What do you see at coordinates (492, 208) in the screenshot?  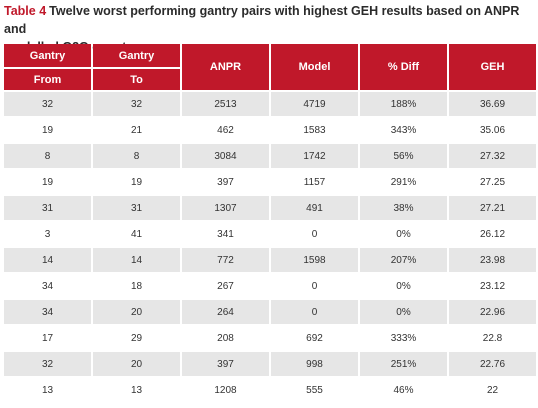 I see `cell-geh: 27.21` at bounding box center [492, 208].